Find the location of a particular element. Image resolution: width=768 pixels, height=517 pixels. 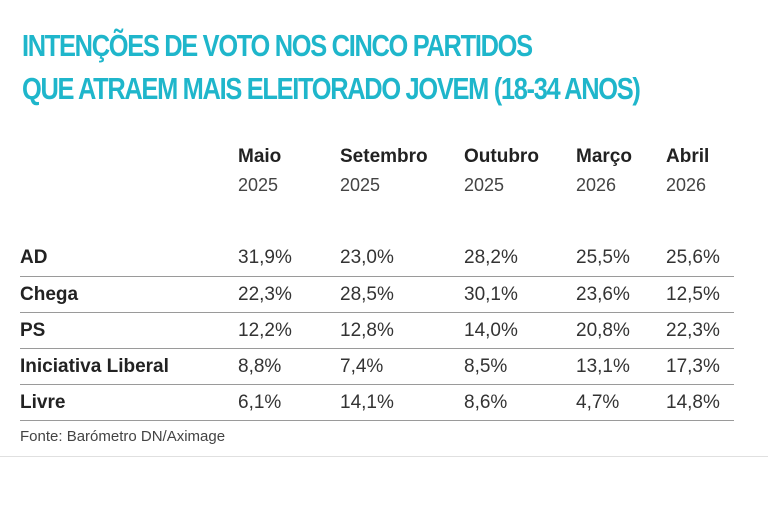

table-cell-value: 25,5% is located at coordinates (621, 258).